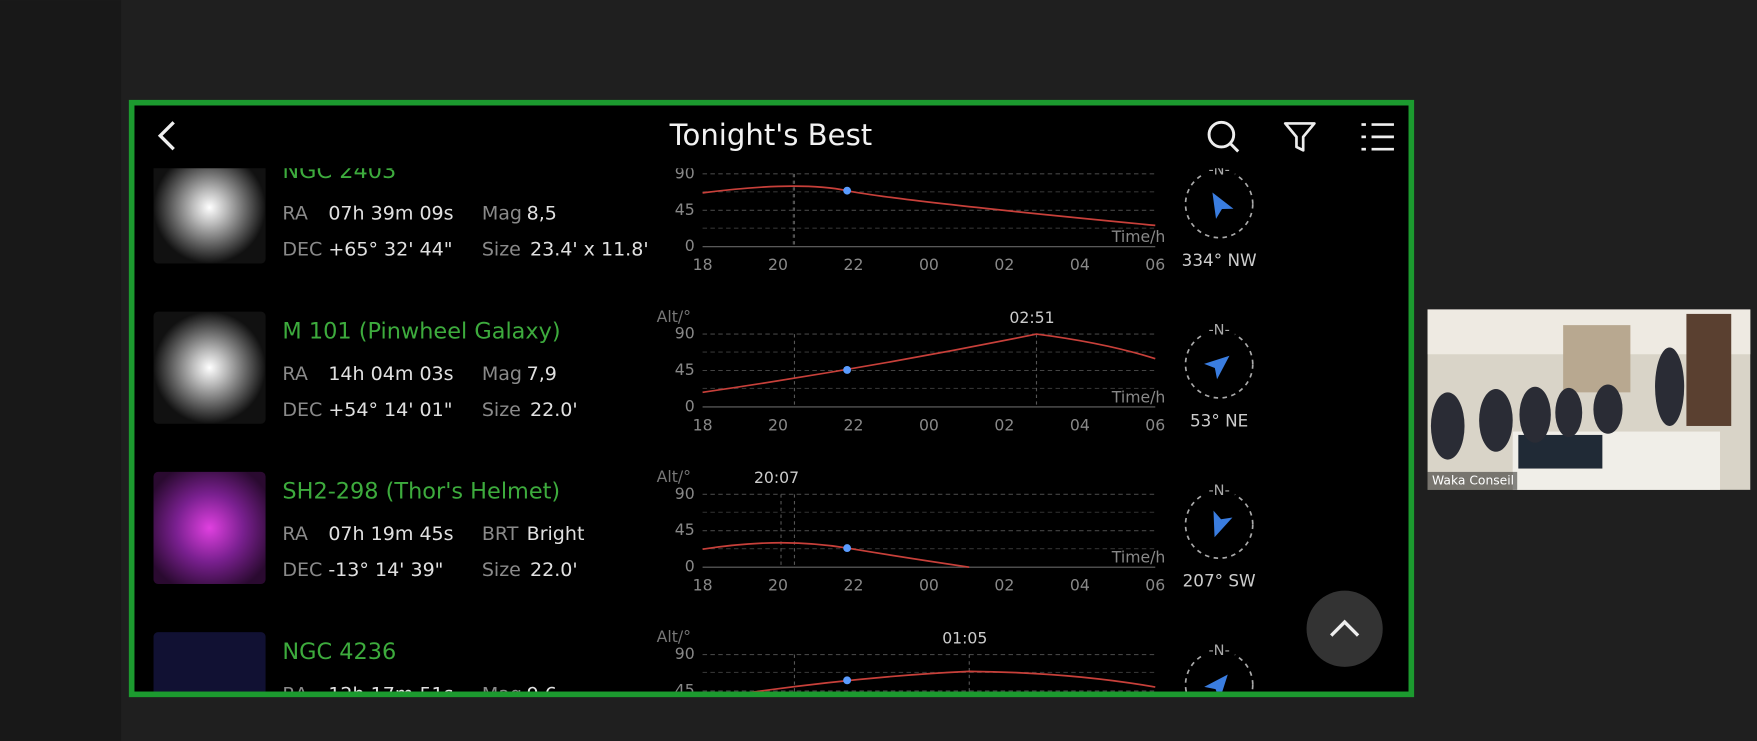 The height and width of the screenshot is (741, 1757). What do you see at coordinates (542, 694) in the screenshot?
I see `field-value: 9,6` at bounding box center [542, 694].